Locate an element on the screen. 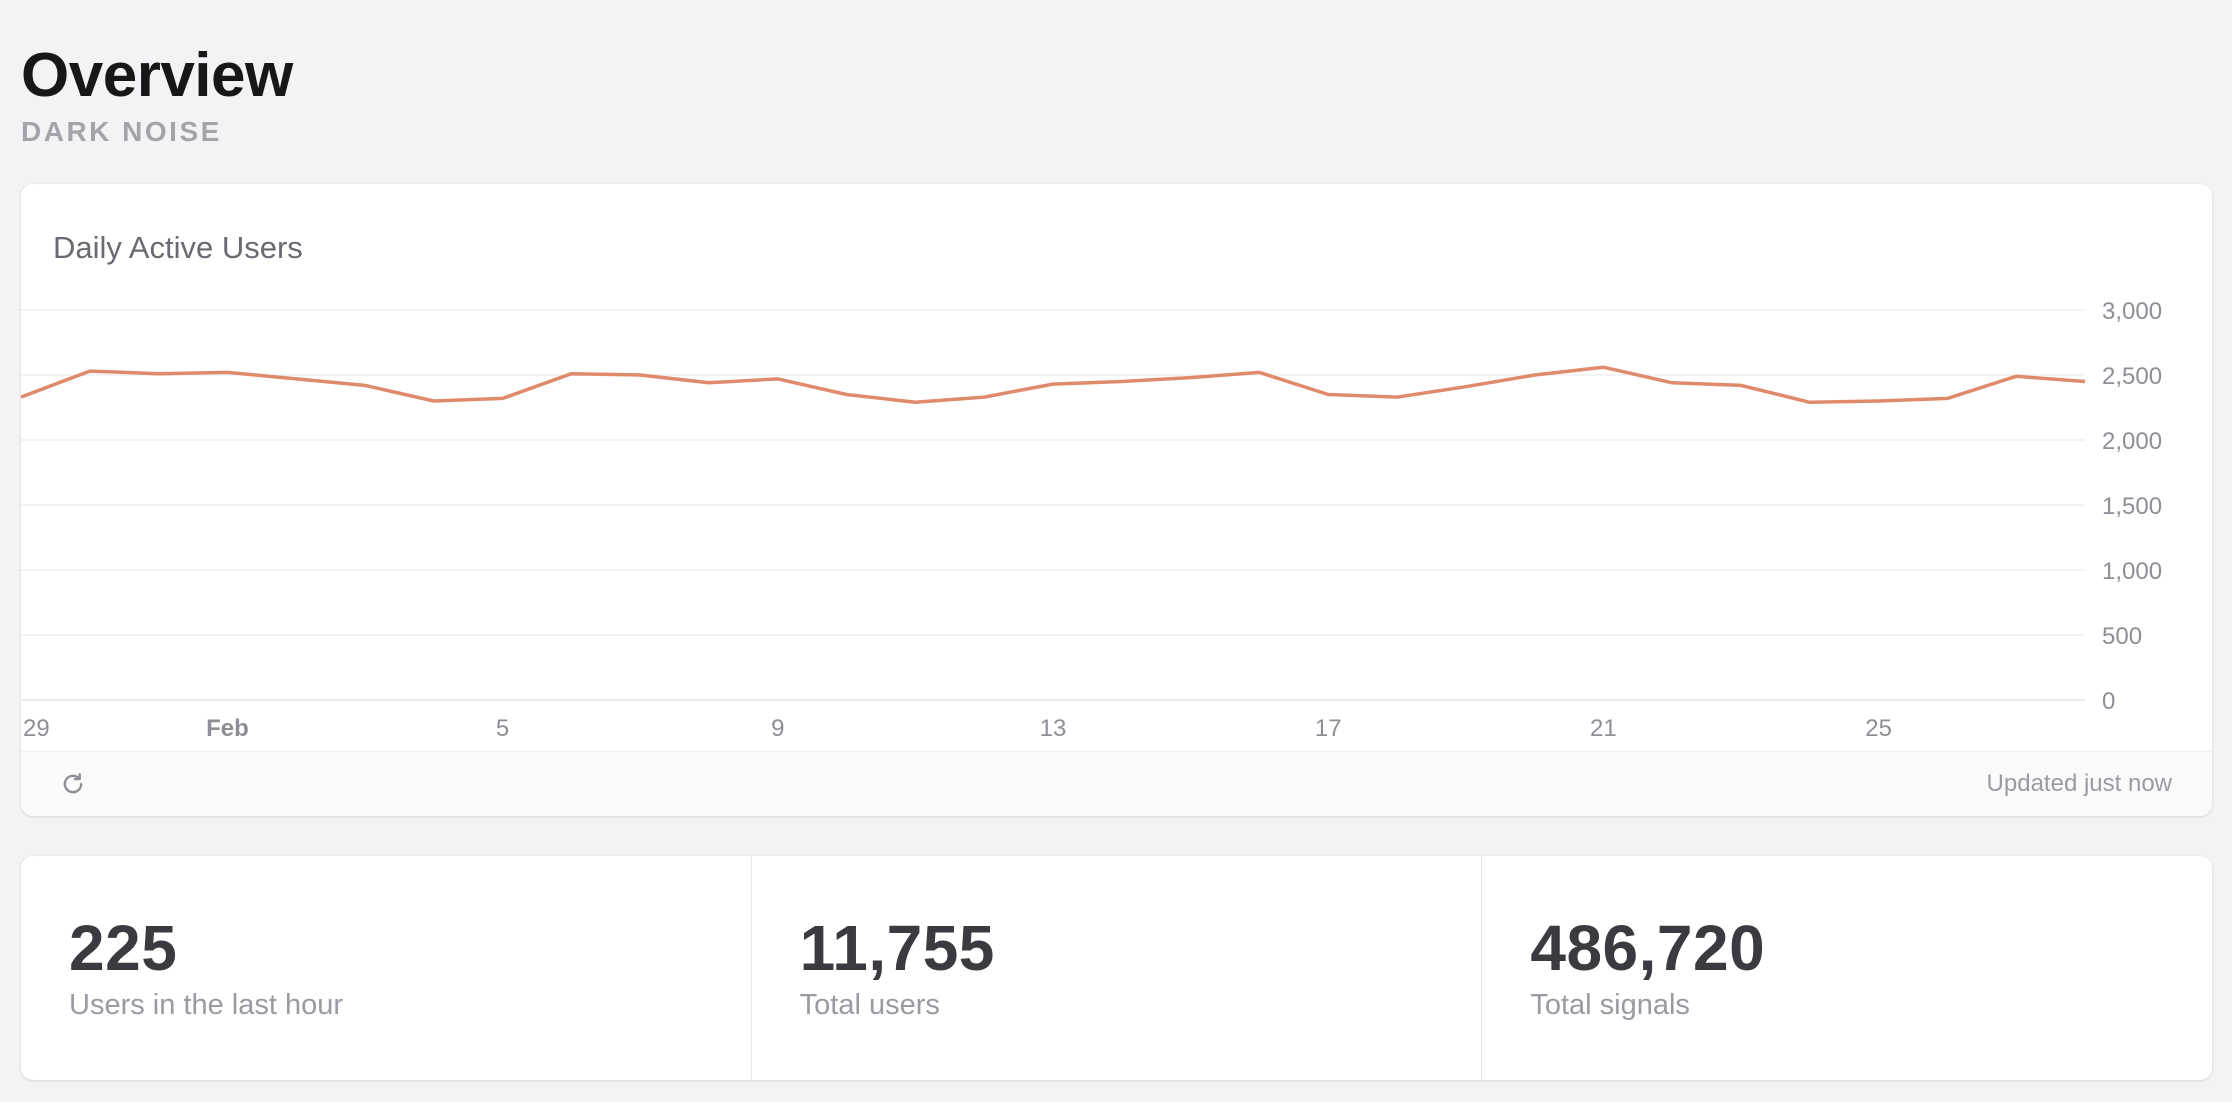 The width and height of the screenshot is (2232, 1102). y-axis-labels: 3,000 2,500 2,000 1,500 1,000 500 0 is located at coordinates (2132, 506).